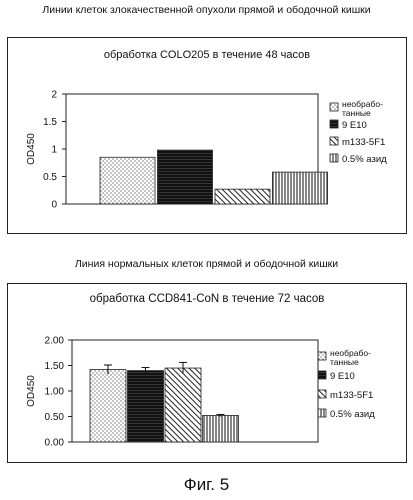 The image size is (413, 500). What do you see at coordinates (50, 122) in the screenshot?
I see `y-tick-label: 1.5` at bounding box center [50, 122].